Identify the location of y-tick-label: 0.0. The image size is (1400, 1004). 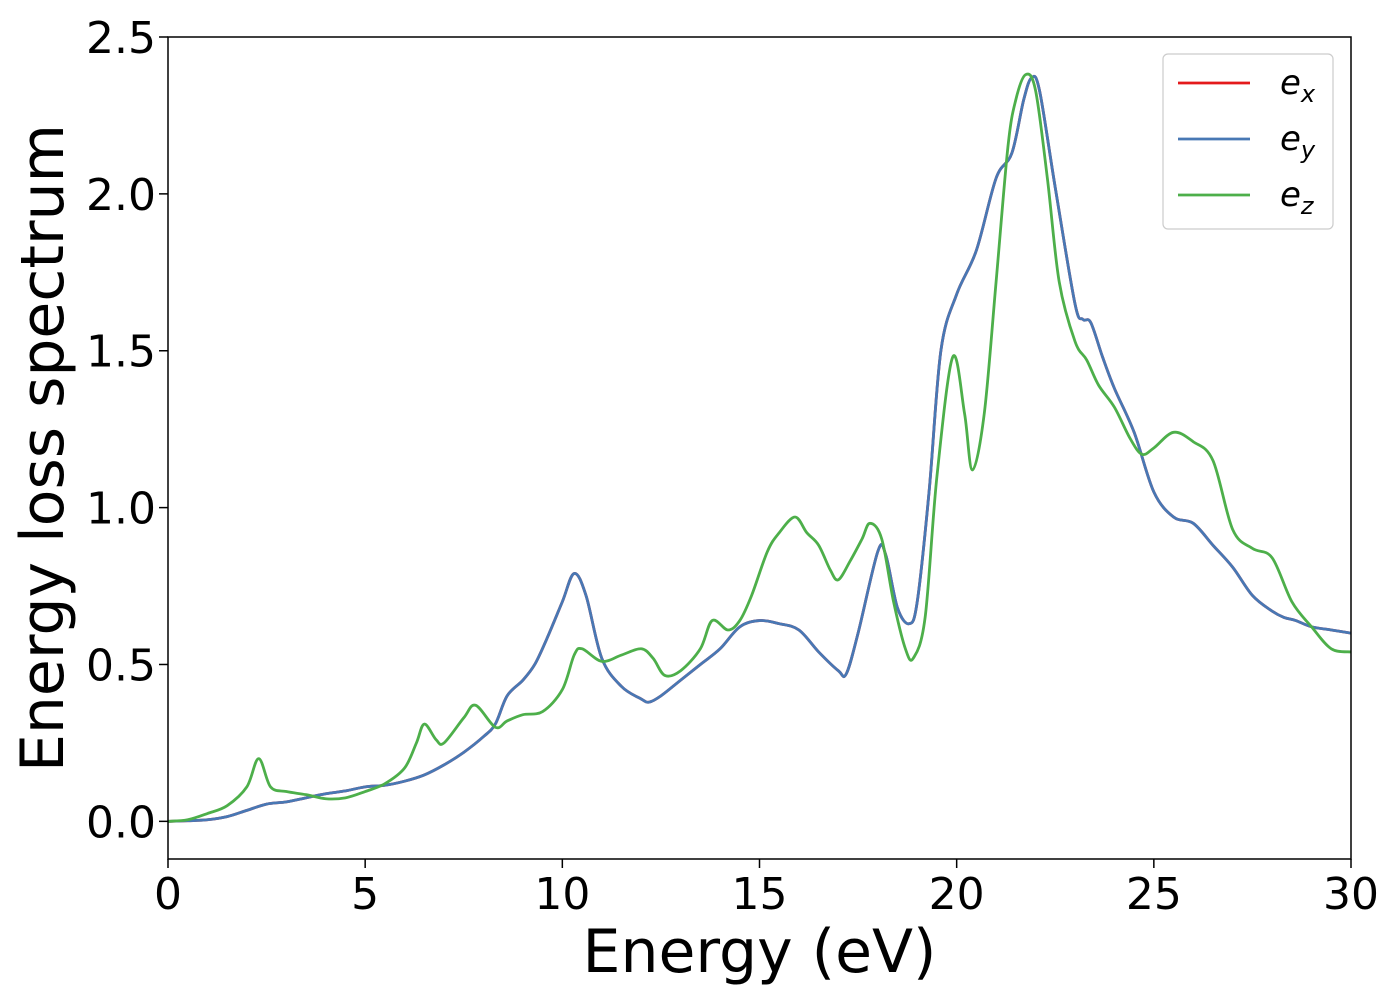
(121, 822).